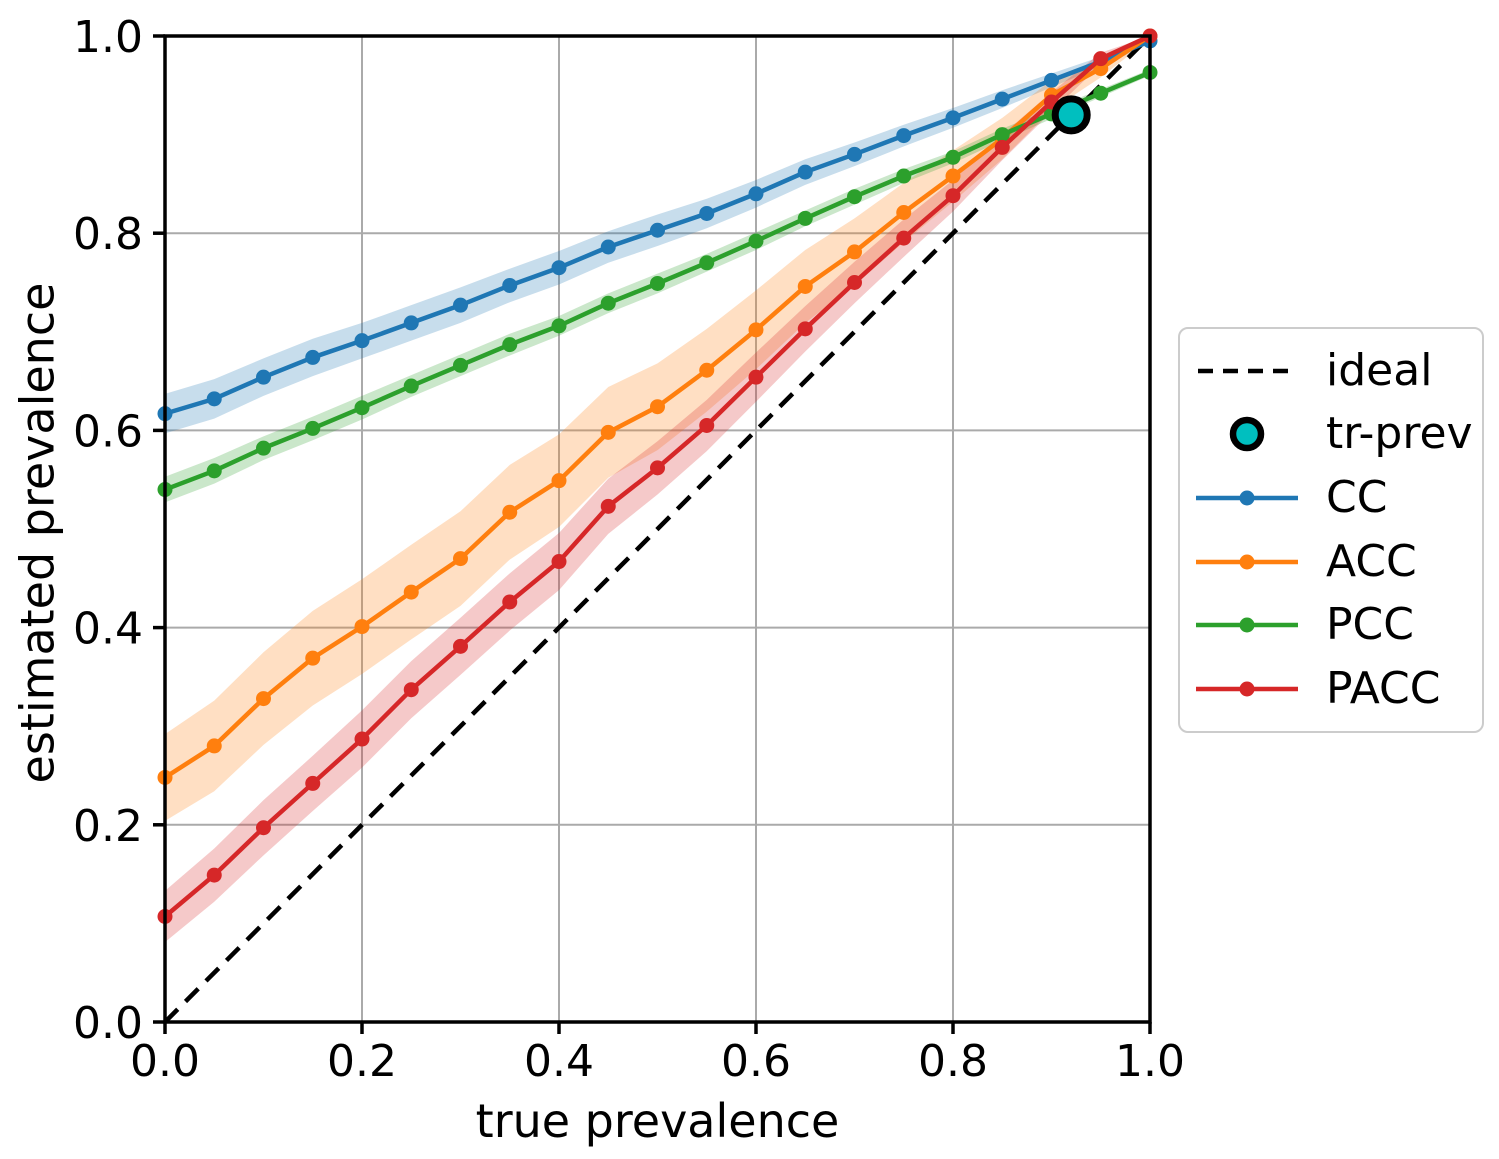  I want to click on legend-label-acc: ACC, so click(1371, 561).